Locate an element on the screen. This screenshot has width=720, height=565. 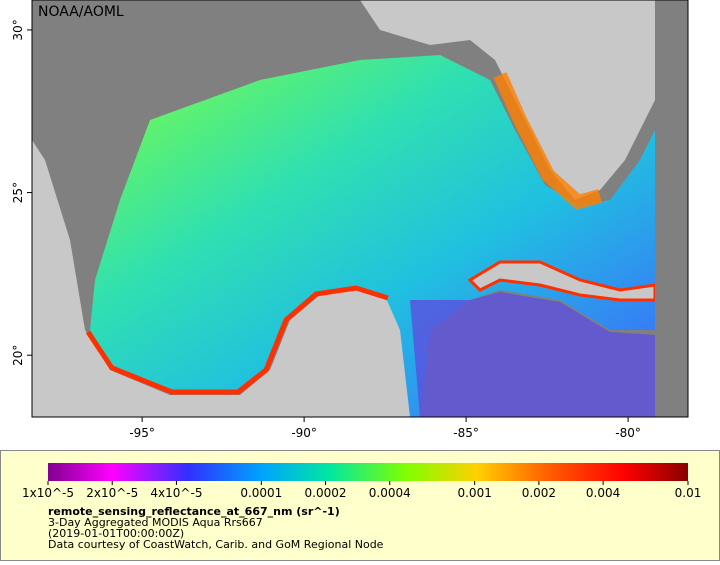
colorbar-label: 0.004 is located at coordinates (603, 493).